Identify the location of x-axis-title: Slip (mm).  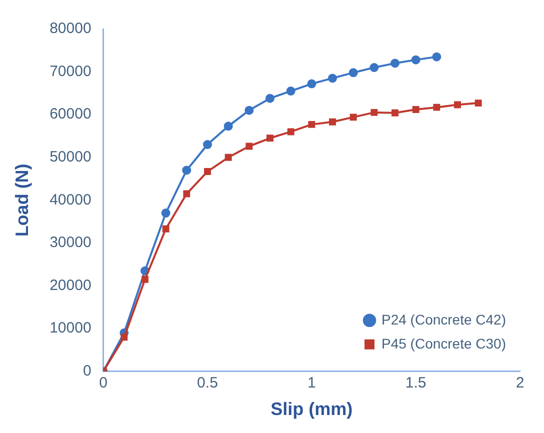
(311, 409).